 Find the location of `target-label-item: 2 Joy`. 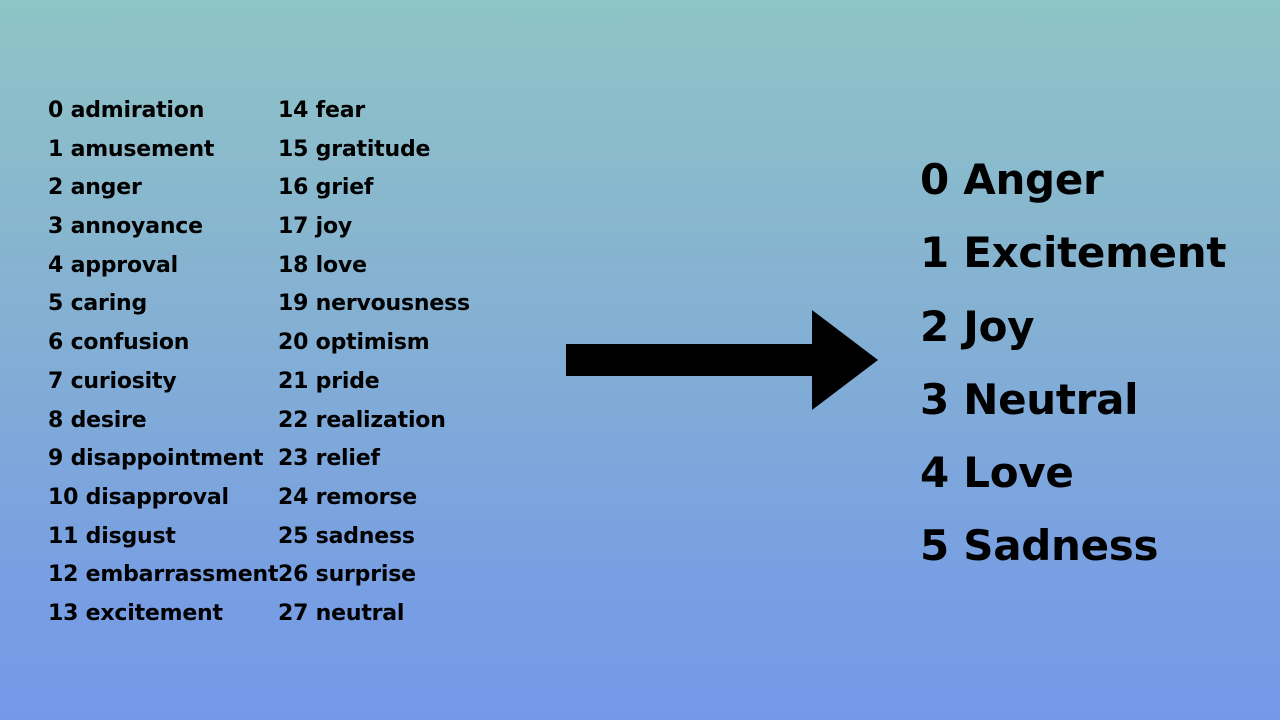

target-label-item: 2 Joy is located at coordinates (977, 326).